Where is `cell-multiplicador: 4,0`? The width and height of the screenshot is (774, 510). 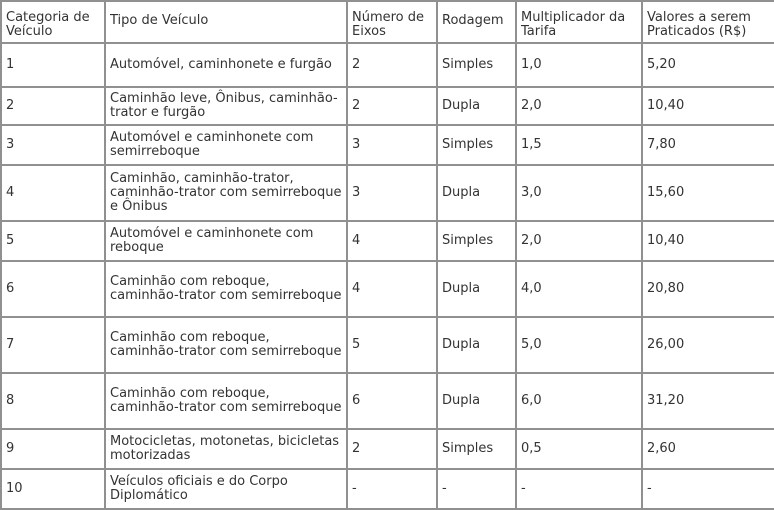
cell-multiplicador: 4,0 is located at coordinates (579, 289).